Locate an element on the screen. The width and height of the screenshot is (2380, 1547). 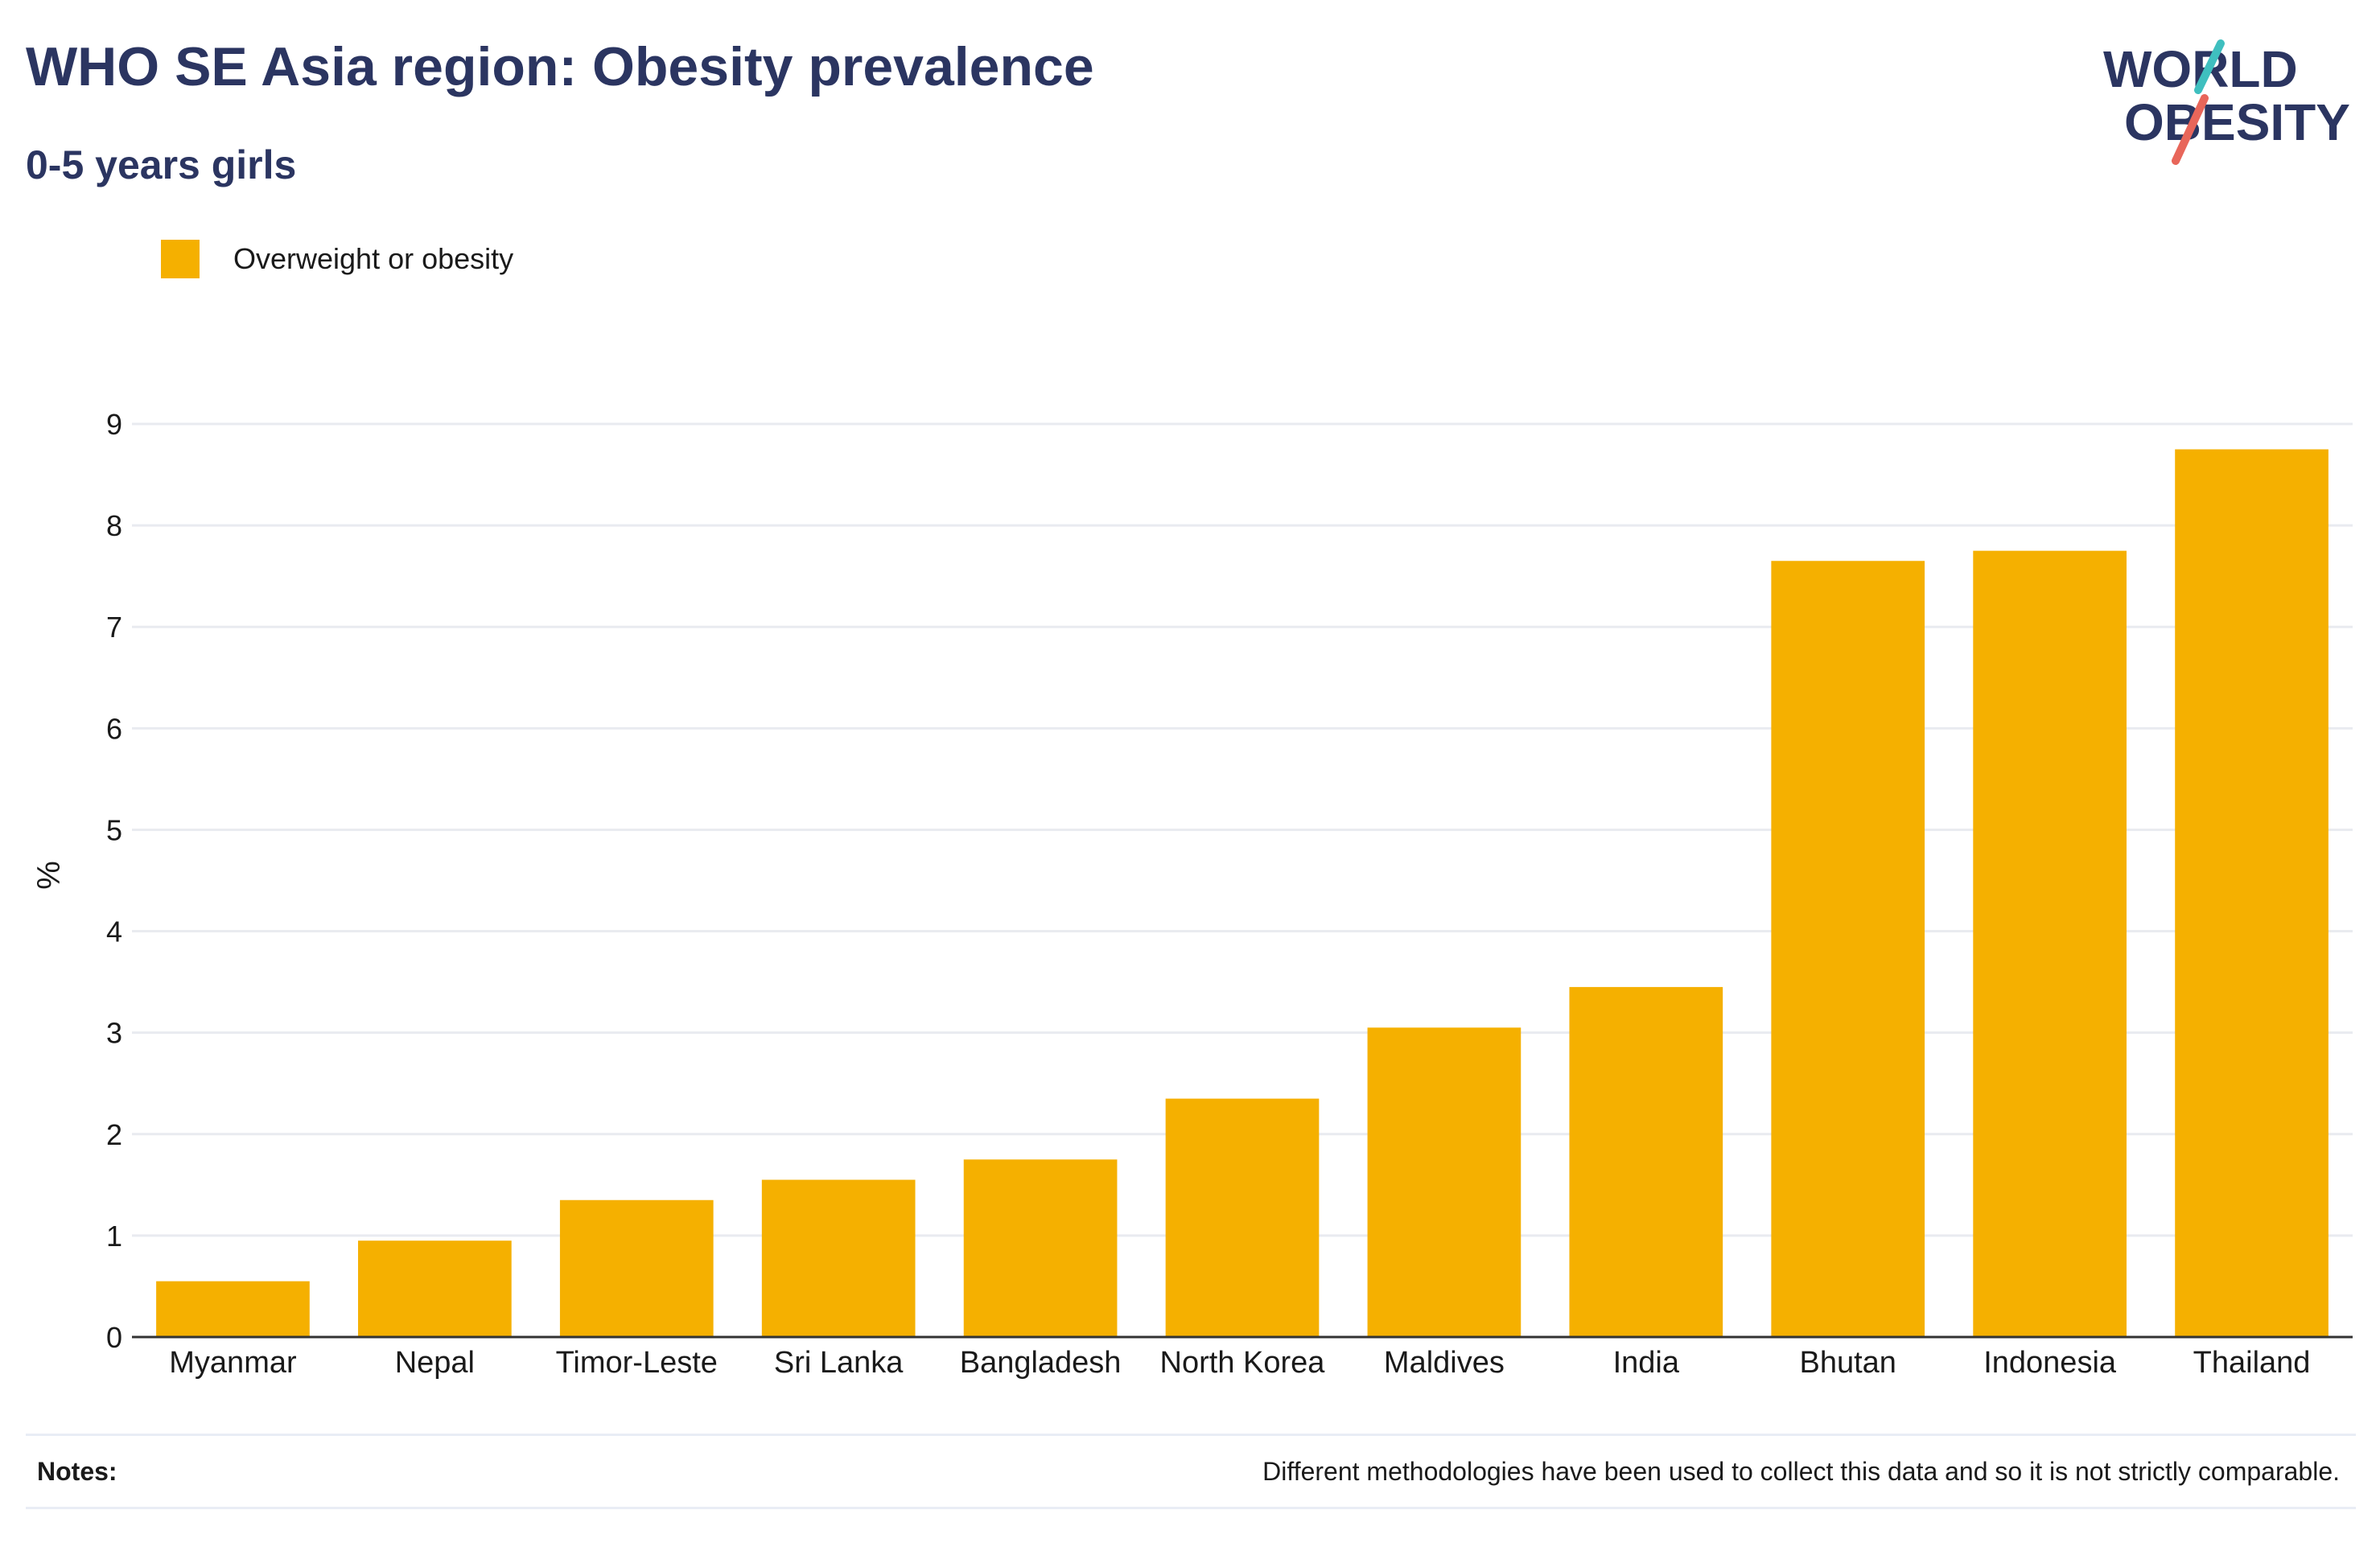
x-tick-label: Maldives is located at coordinates (1444, 1363).